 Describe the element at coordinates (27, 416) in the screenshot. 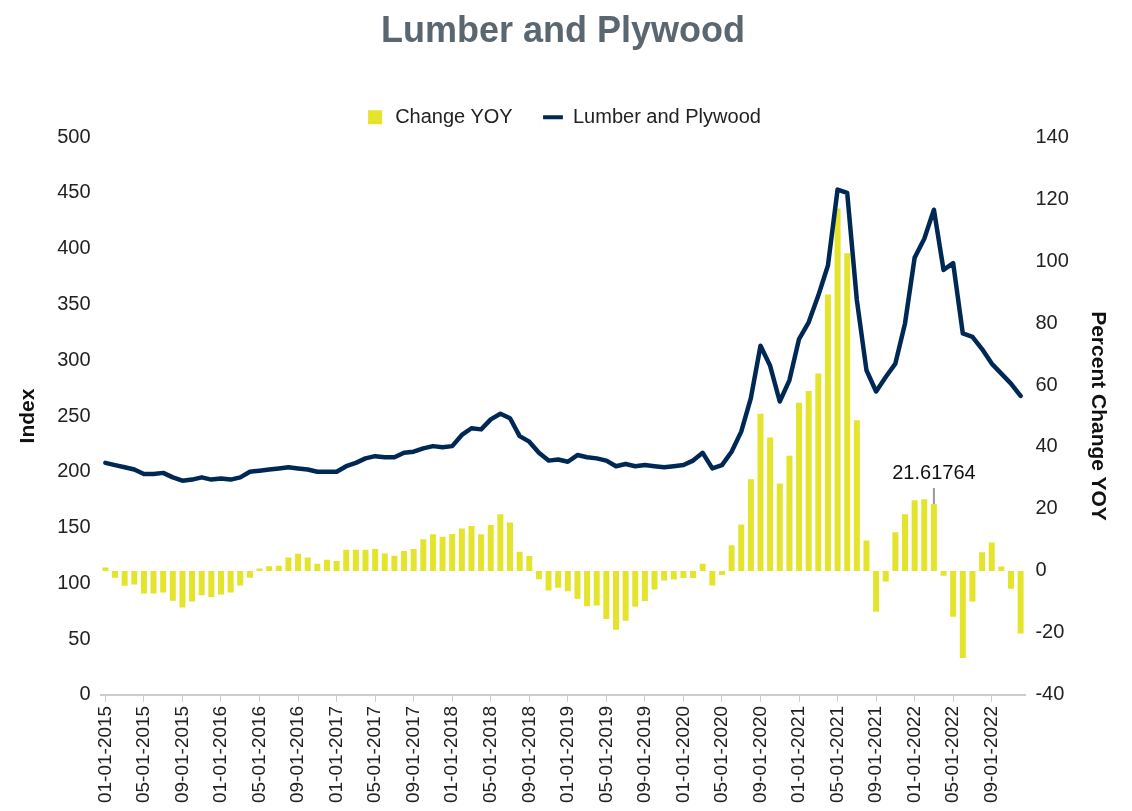

I see `y-axis-title: Index` at that location.